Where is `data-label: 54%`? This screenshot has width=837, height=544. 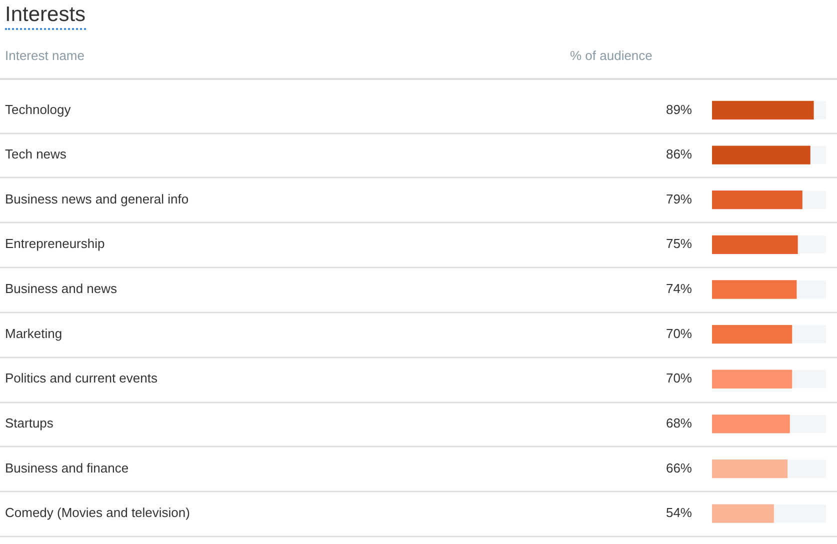
data-label: 54% is located at coordinates (679, 512).